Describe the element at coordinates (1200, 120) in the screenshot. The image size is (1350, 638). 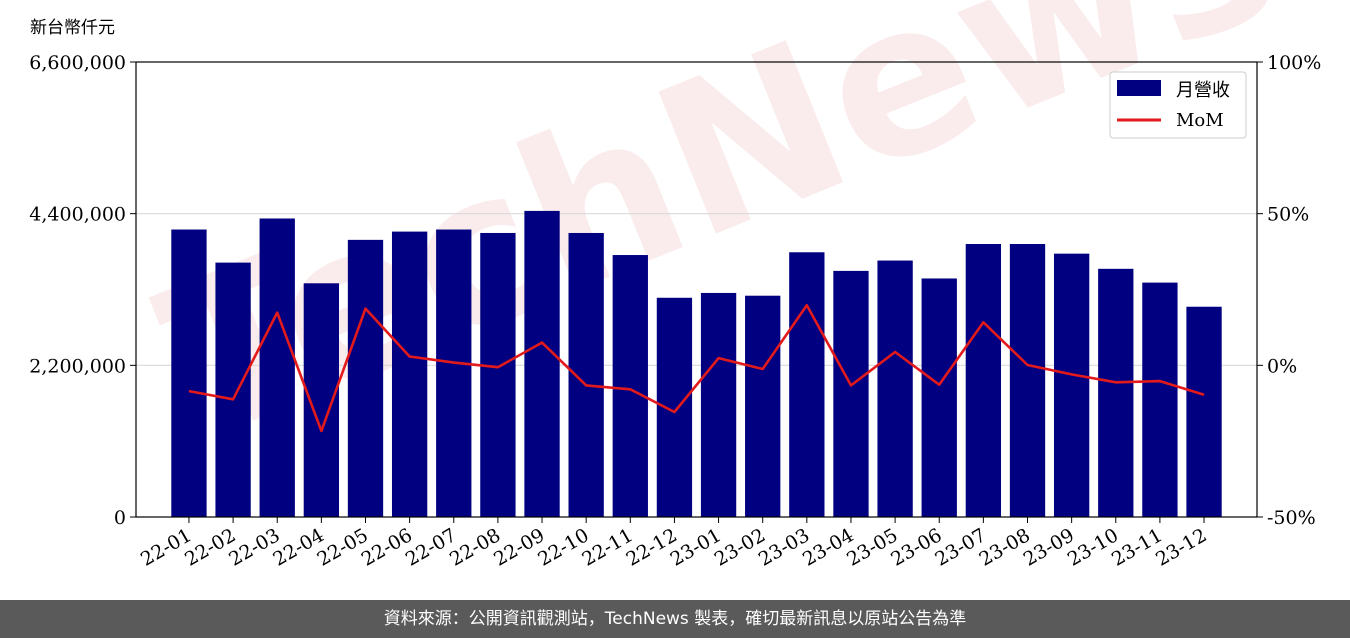
I see `legend-label-mom: MoM` at that location.